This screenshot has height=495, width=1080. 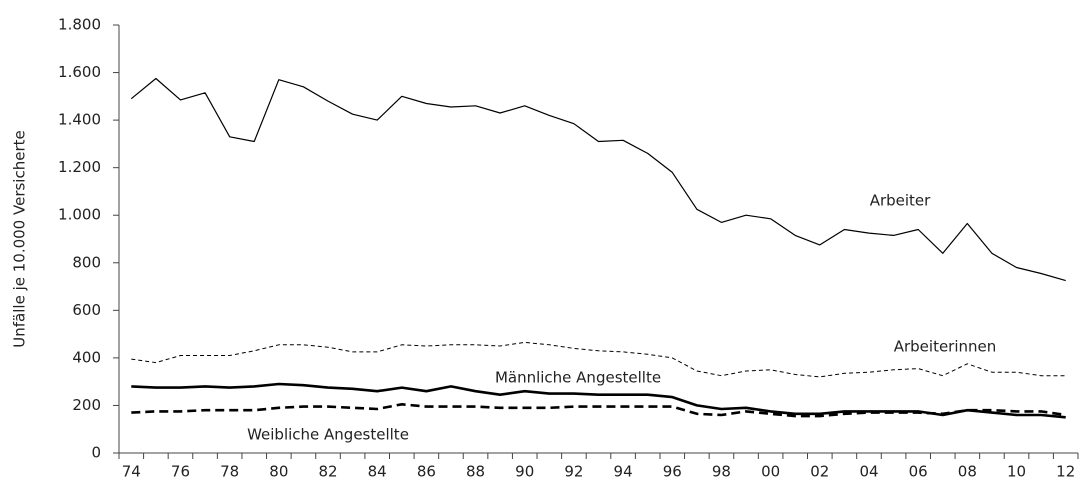 I want to click on y-tick-label: 0, so click(x=96, y=453).